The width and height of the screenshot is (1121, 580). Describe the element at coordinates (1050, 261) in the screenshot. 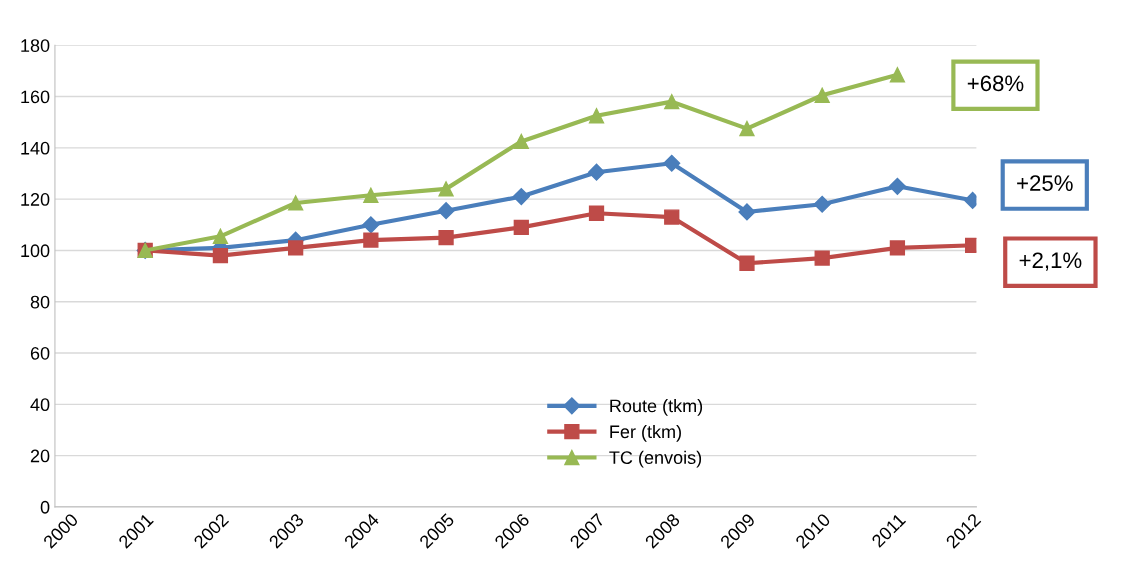

I see `text: +2,1%` at that location.